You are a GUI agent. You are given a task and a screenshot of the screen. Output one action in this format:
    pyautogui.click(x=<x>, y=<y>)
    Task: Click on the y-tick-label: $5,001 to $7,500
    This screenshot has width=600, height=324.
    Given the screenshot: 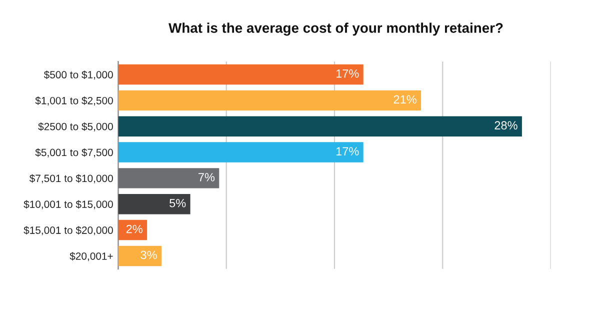 What is the action you would take?
    pyautogui.click(x=74, y=153)
    